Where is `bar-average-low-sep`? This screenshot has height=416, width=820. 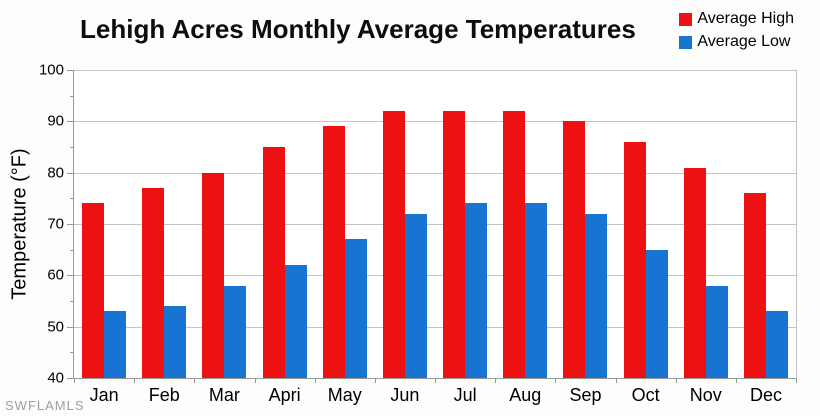
bar-average-low-sep is located at coordinates (596, 295).